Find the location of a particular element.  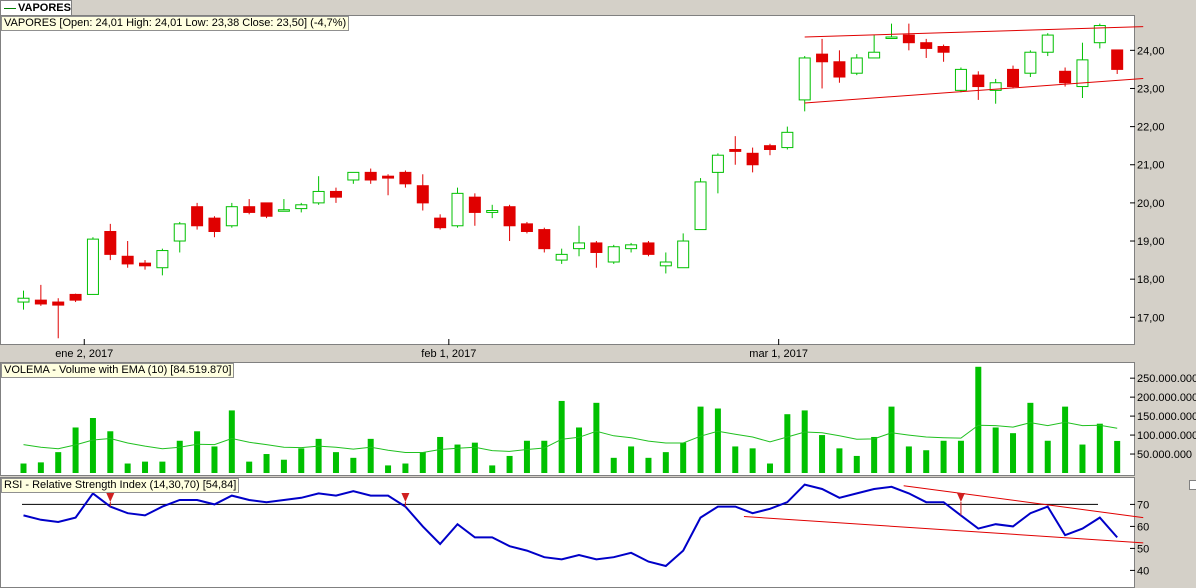

price-x-tick-label: mar 1, 2017 is located at coordinates (778, 354).